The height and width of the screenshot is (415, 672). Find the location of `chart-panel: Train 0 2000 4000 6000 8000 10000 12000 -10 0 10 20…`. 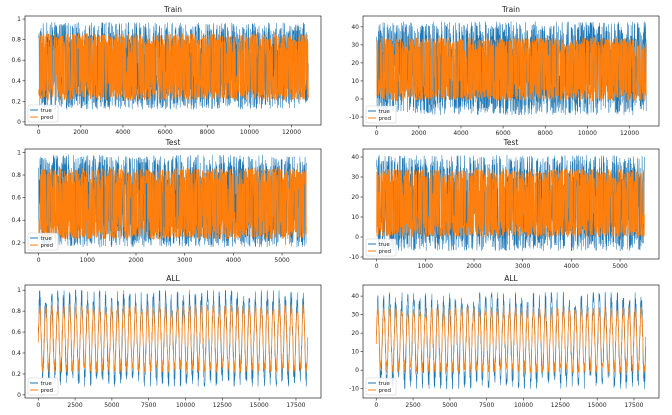

chart-panel: Train 0 2000 4000 6000 8000 10000 12000 -10 0 10 20… is located at coordinates (504, 71).